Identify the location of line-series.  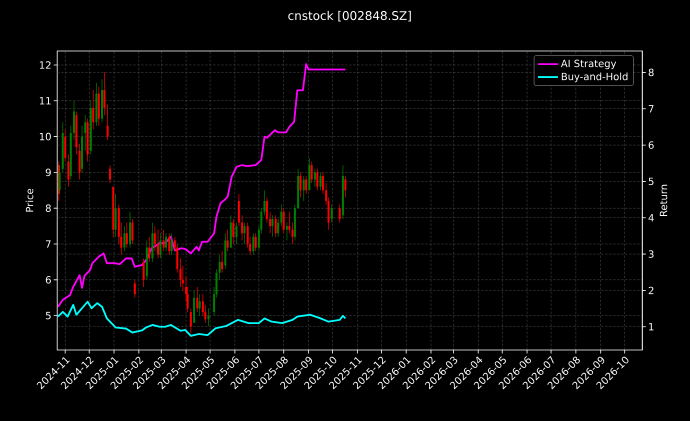
(201, 318).